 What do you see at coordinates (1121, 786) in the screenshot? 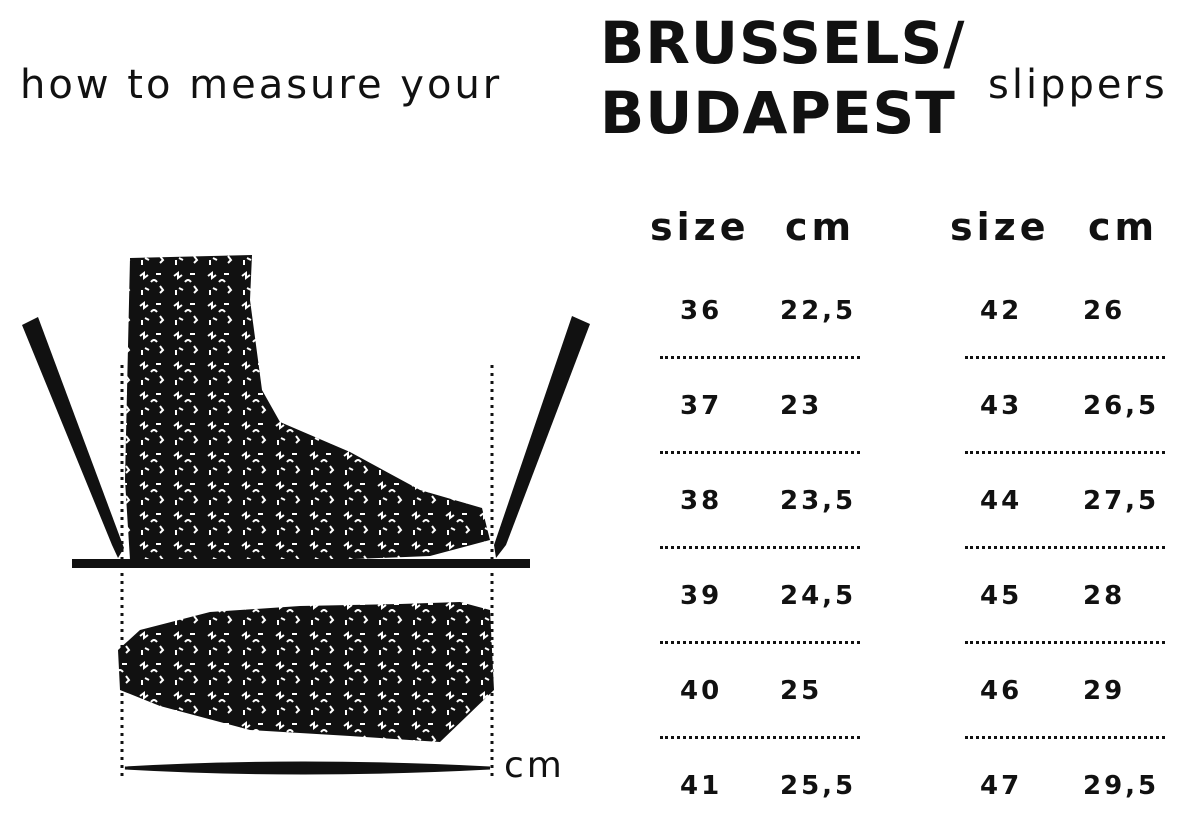
I see `cm-value: 29,5` at bounding box center [1121, 786].